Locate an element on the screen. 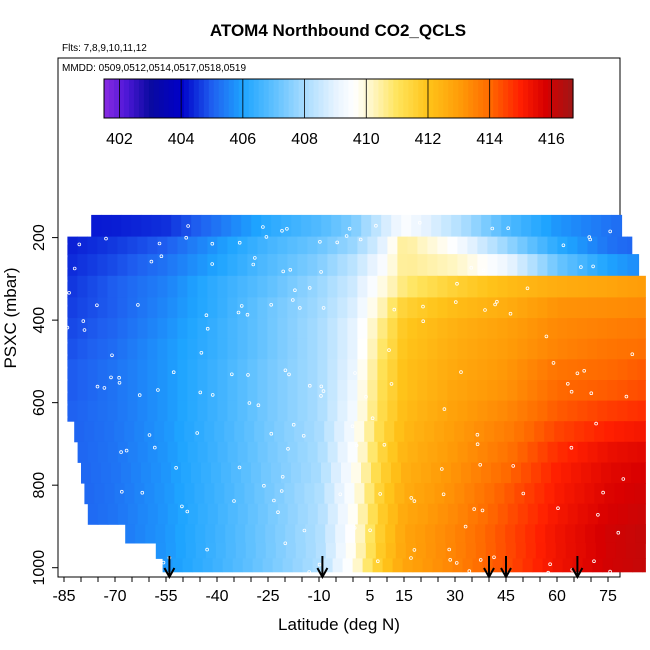 The height and width of the screenshot is (650, 650). colorbar-frame is located at coordinates (338, 98).